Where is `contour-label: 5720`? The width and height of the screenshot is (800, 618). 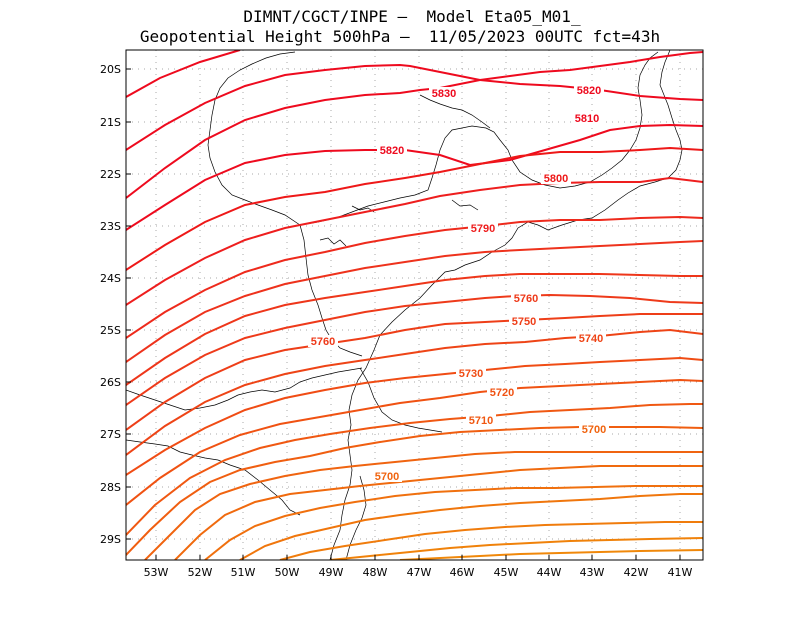 contour-label: 5720 is located at coordinates (502, 393).